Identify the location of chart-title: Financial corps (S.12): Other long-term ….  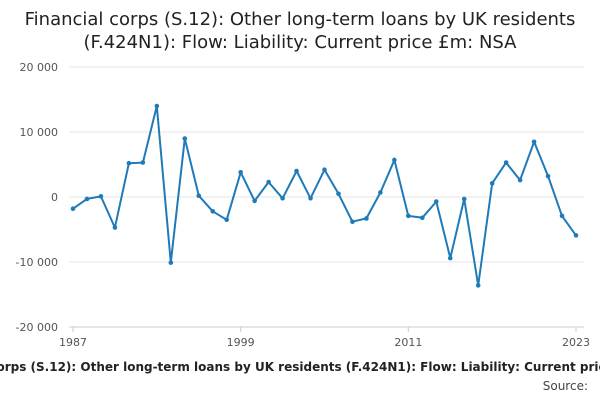
(300, 31).